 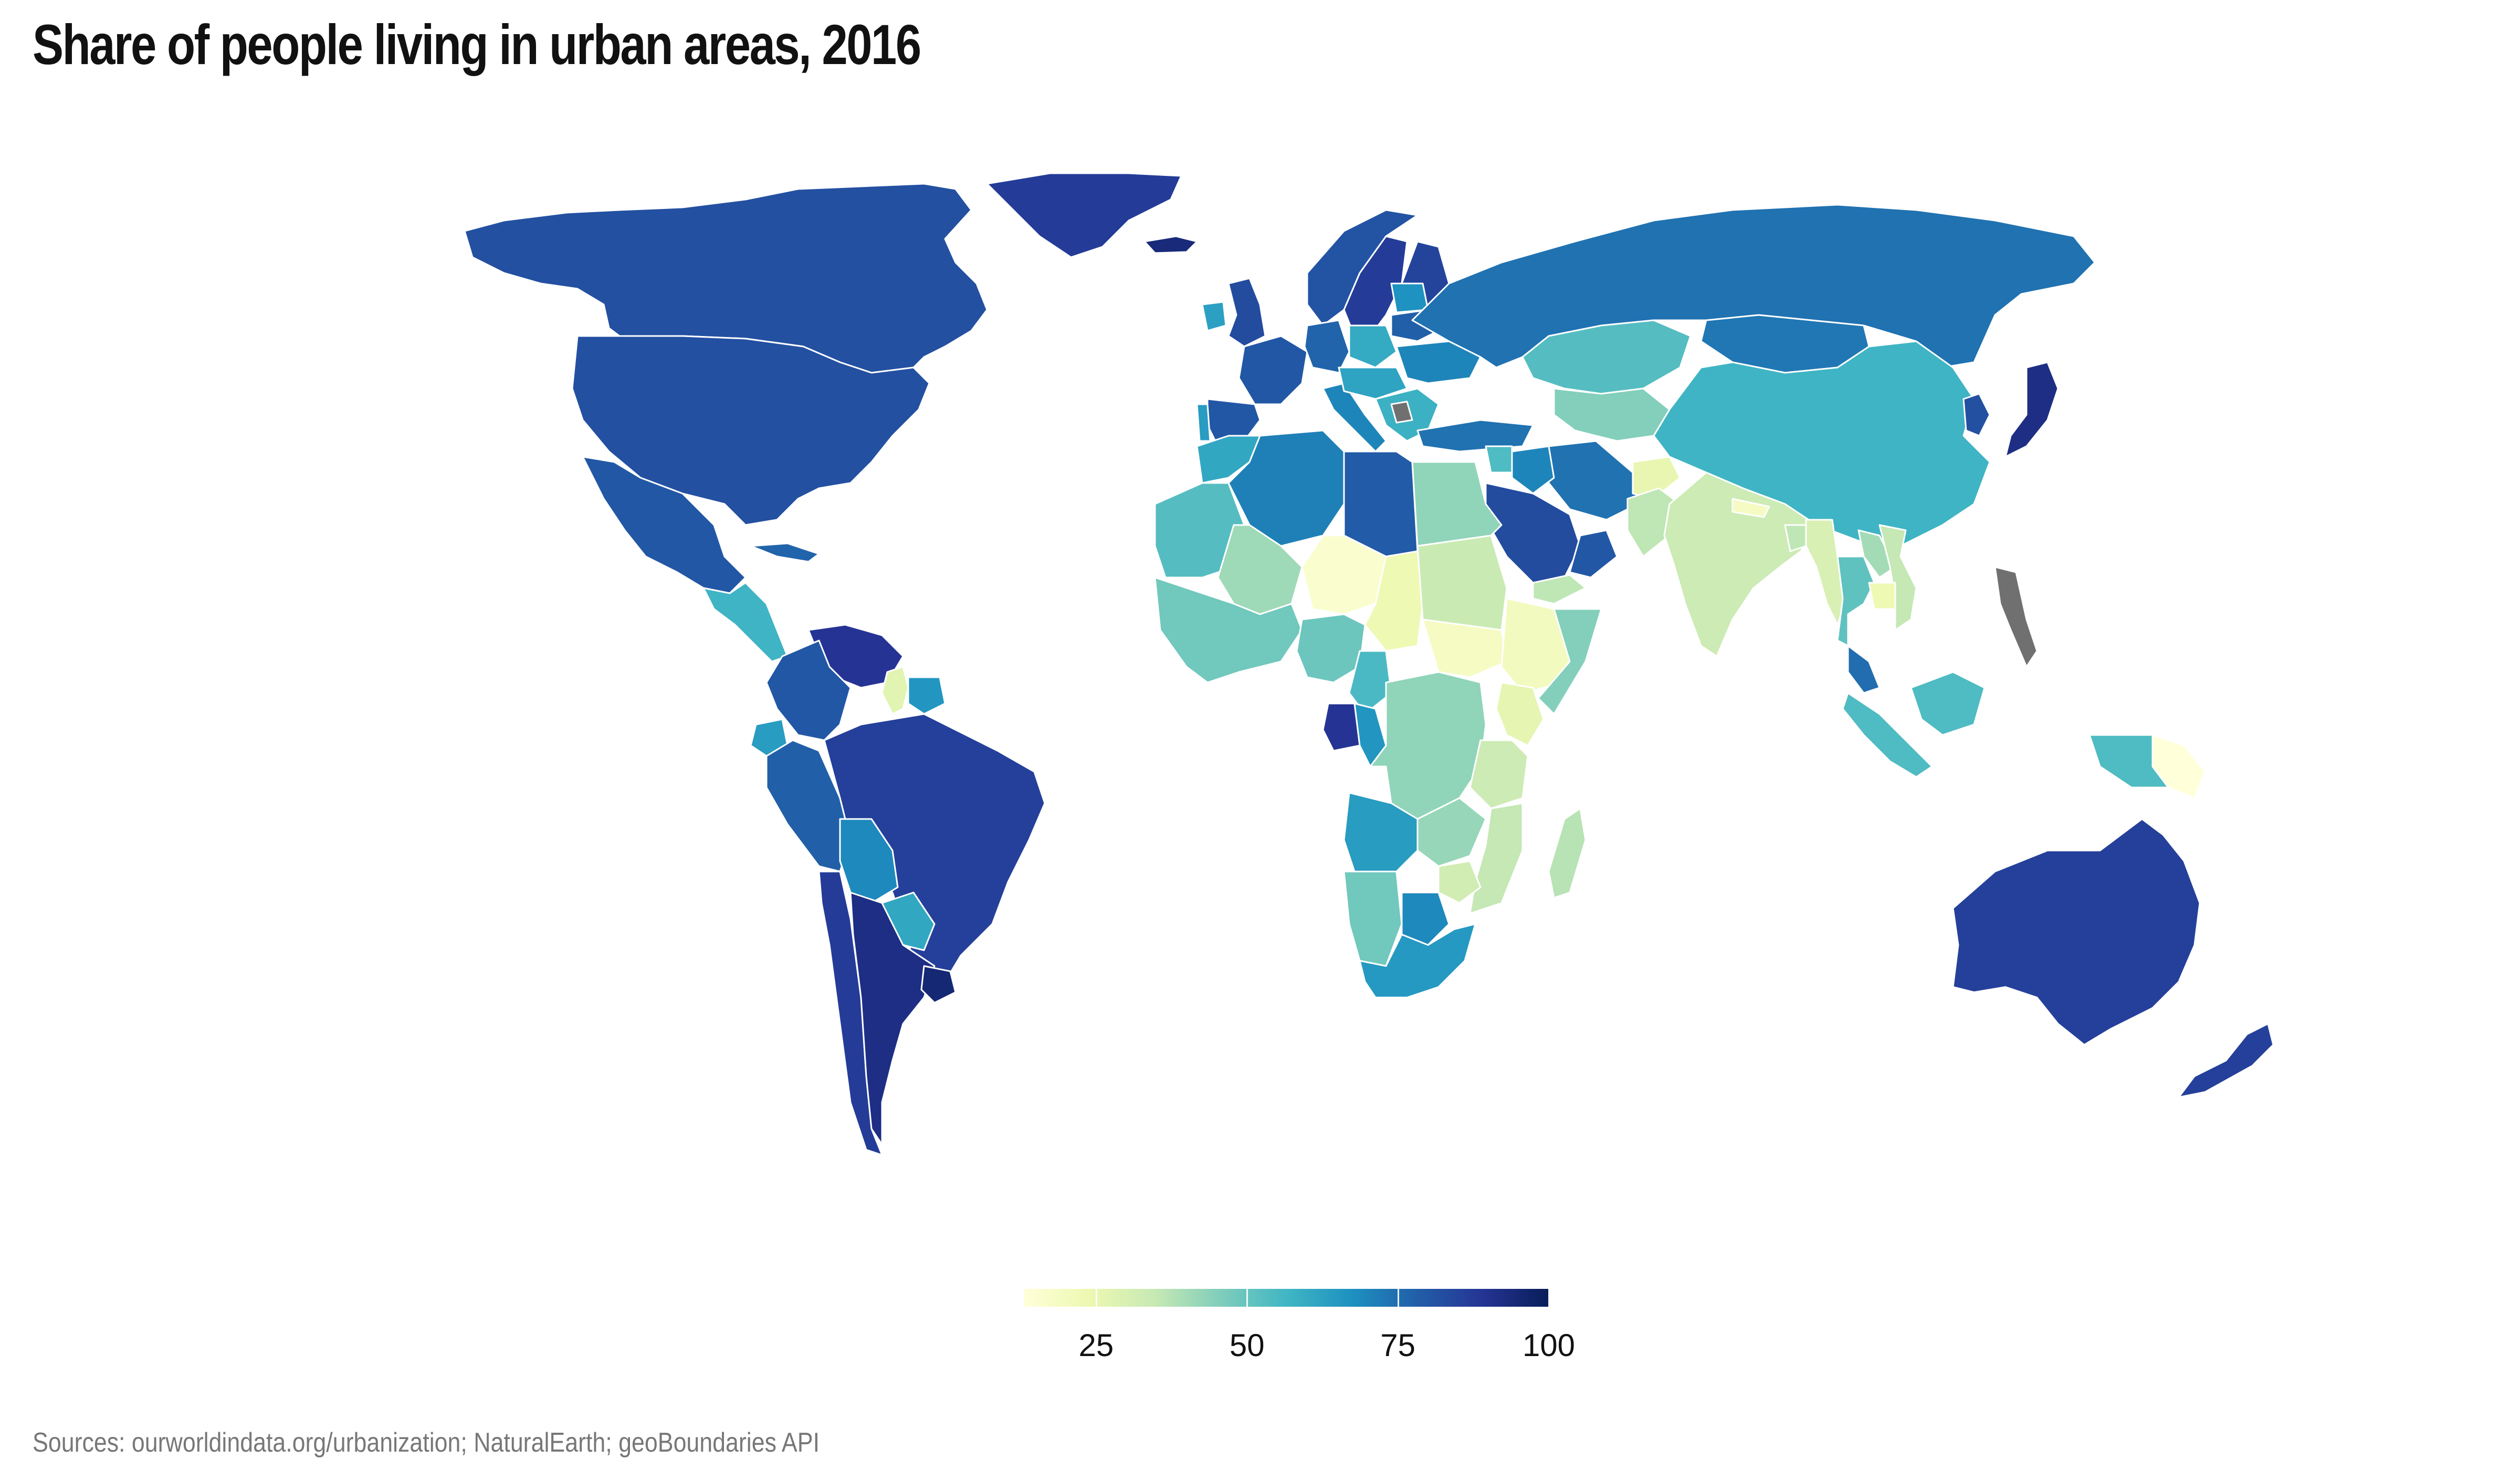 I want to click on region-dr-congo, so click(x=1428, y=745).